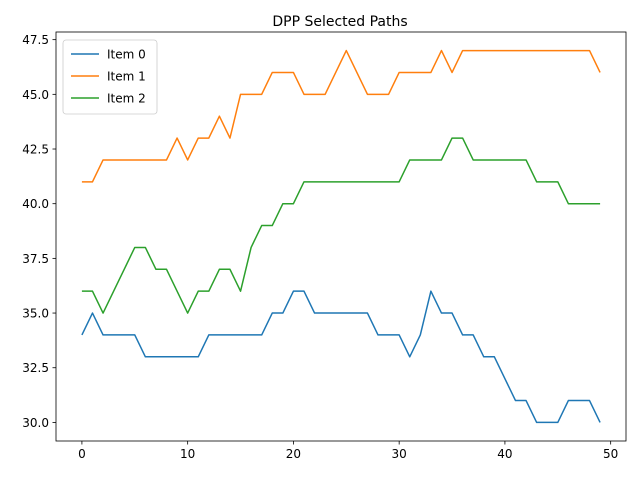  I want to click on y-tick-label: 42.5, so click(35, 150).